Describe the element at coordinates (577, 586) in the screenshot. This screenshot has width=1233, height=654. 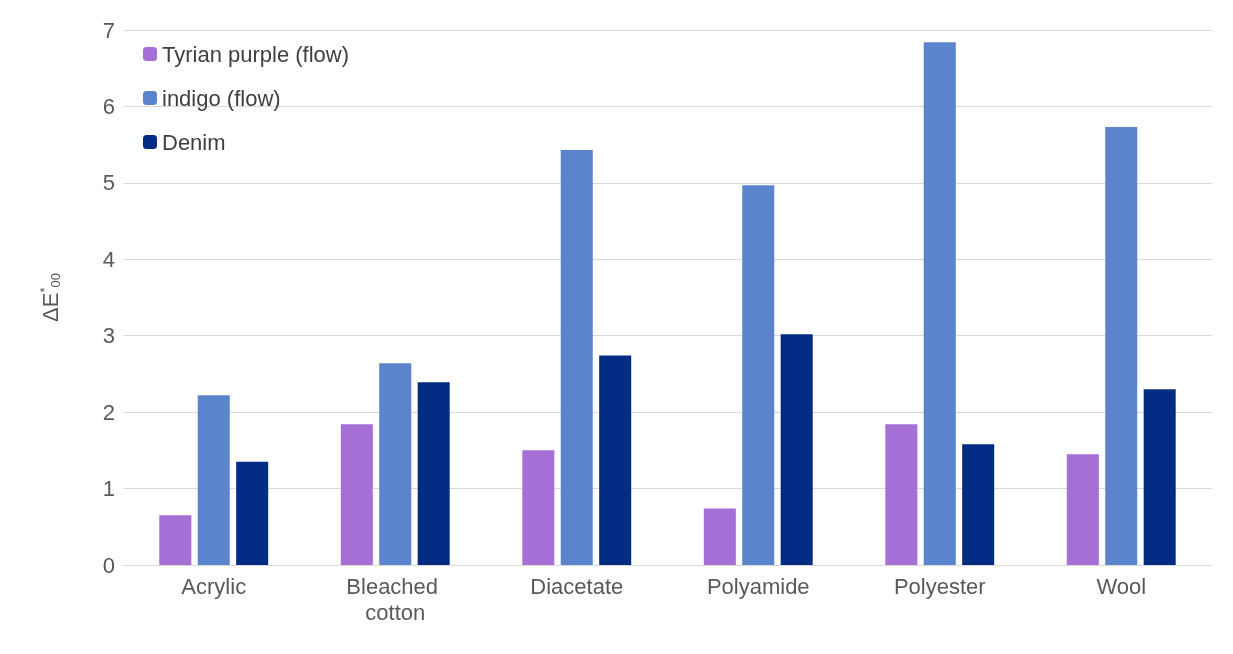
I see `x-tick-label: Diacetate` at that location.